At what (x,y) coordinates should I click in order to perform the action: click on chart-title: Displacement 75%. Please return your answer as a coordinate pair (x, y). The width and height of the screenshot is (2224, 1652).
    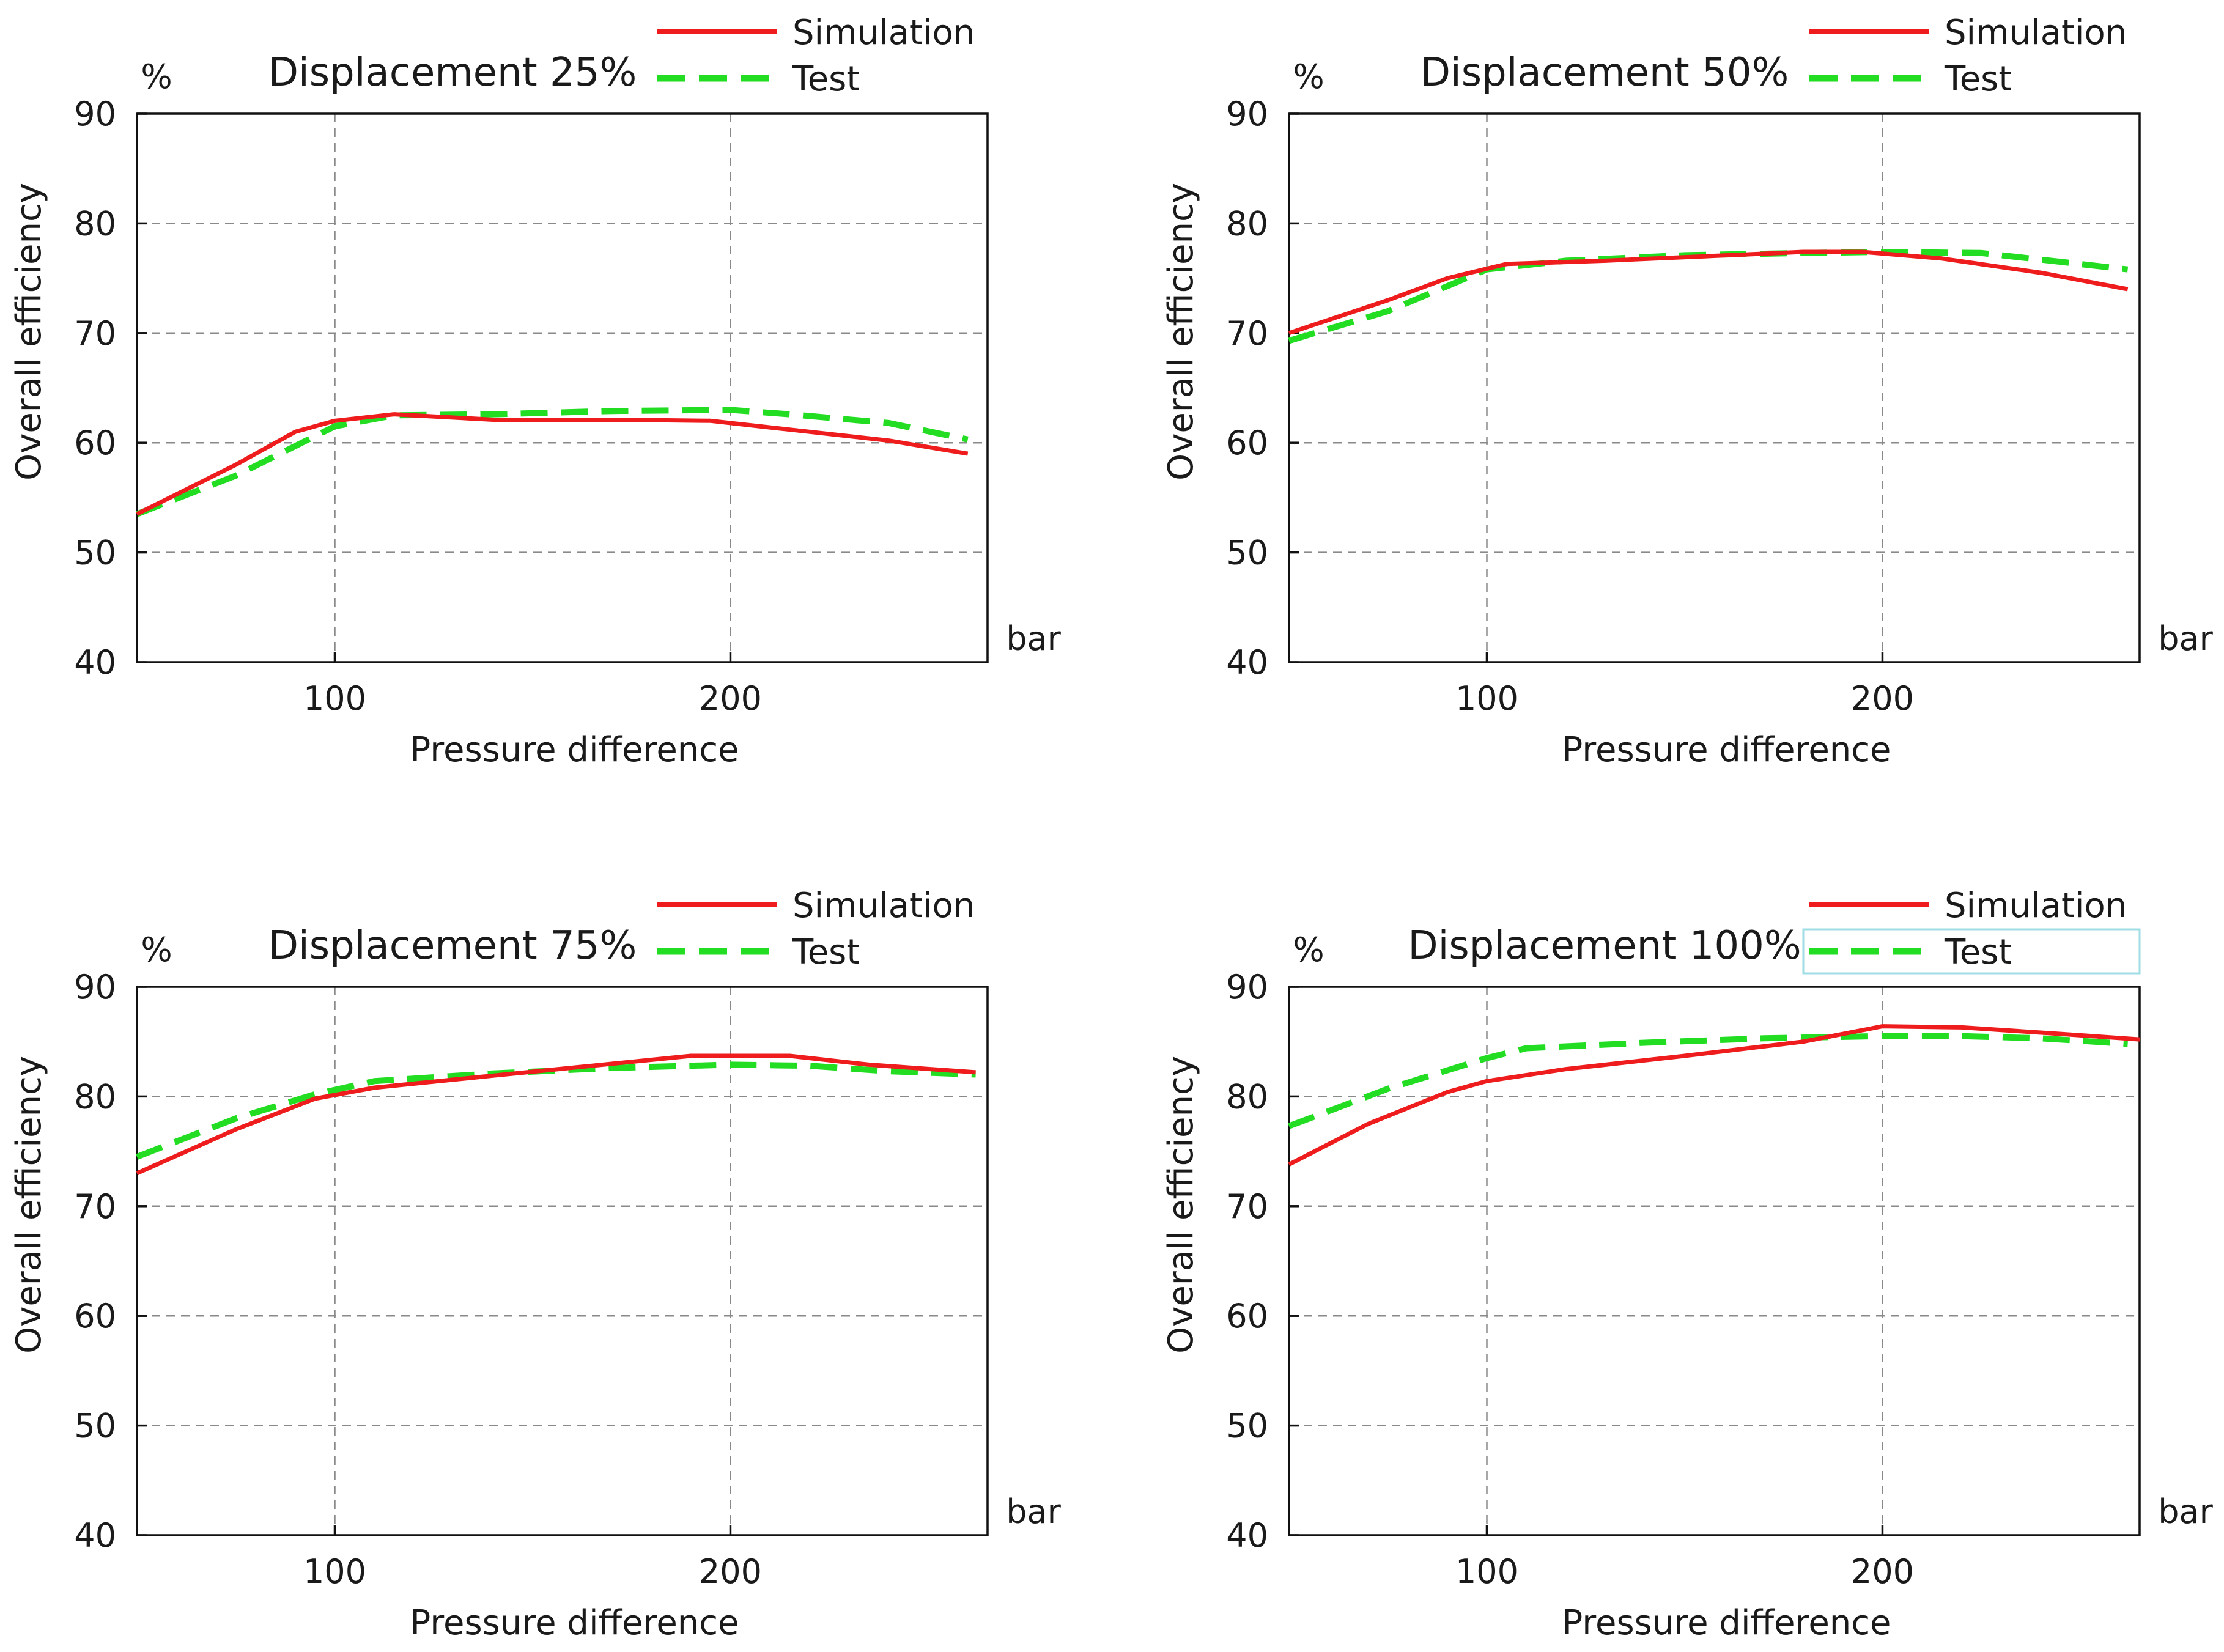
    Looking at the image, I should click on (453, 945).